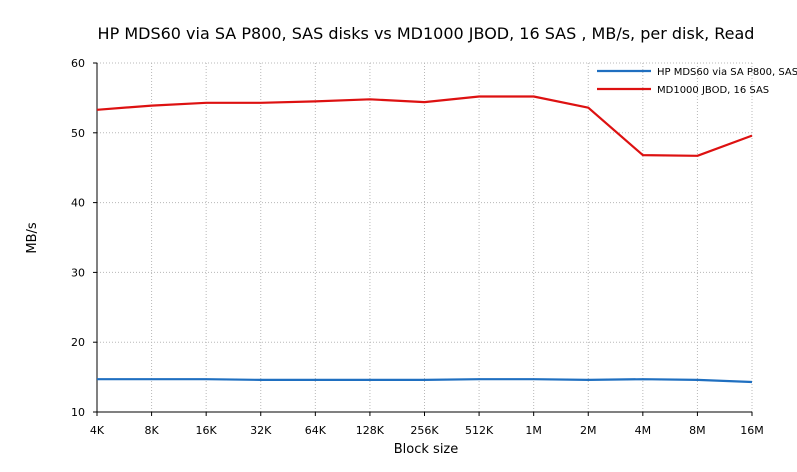 This screenshot has height=472, width=797. I want to click on x-tick-label: 4K, so click(97, 430).